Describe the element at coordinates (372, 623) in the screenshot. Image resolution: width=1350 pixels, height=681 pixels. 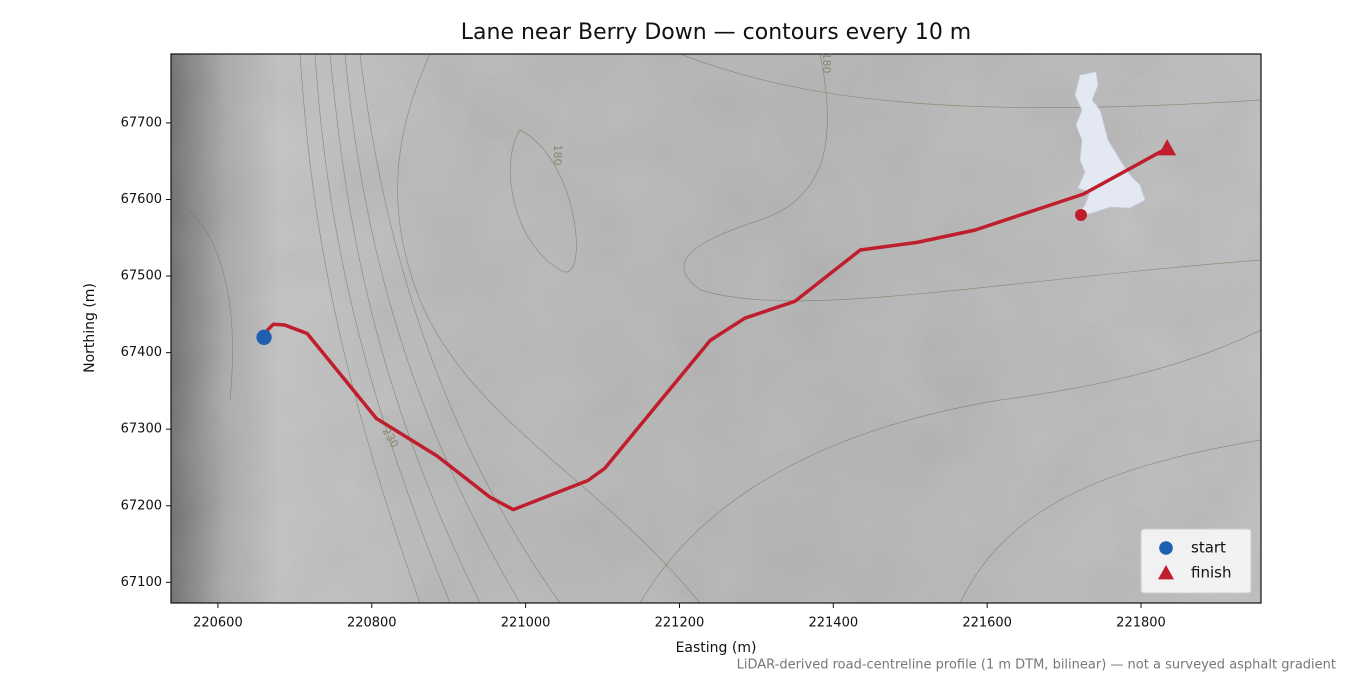
I see `x-tick-label: 220800` at that location.